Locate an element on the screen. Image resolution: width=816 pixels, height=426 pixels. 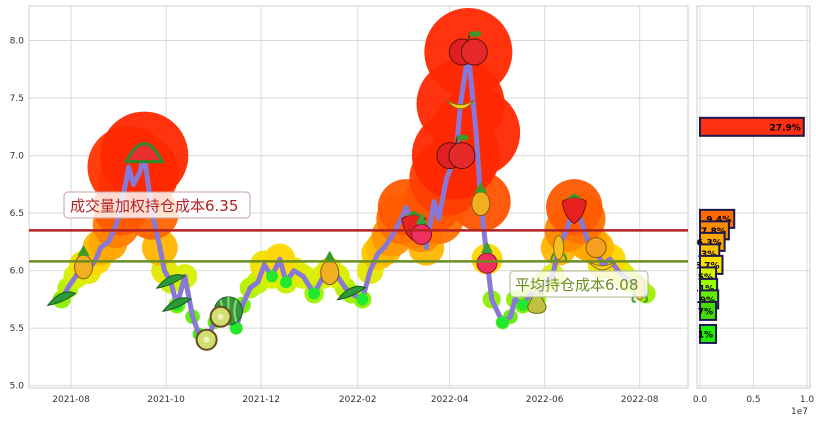
distribution-bar-label: 6.3% is located at coordinates (709, 243).